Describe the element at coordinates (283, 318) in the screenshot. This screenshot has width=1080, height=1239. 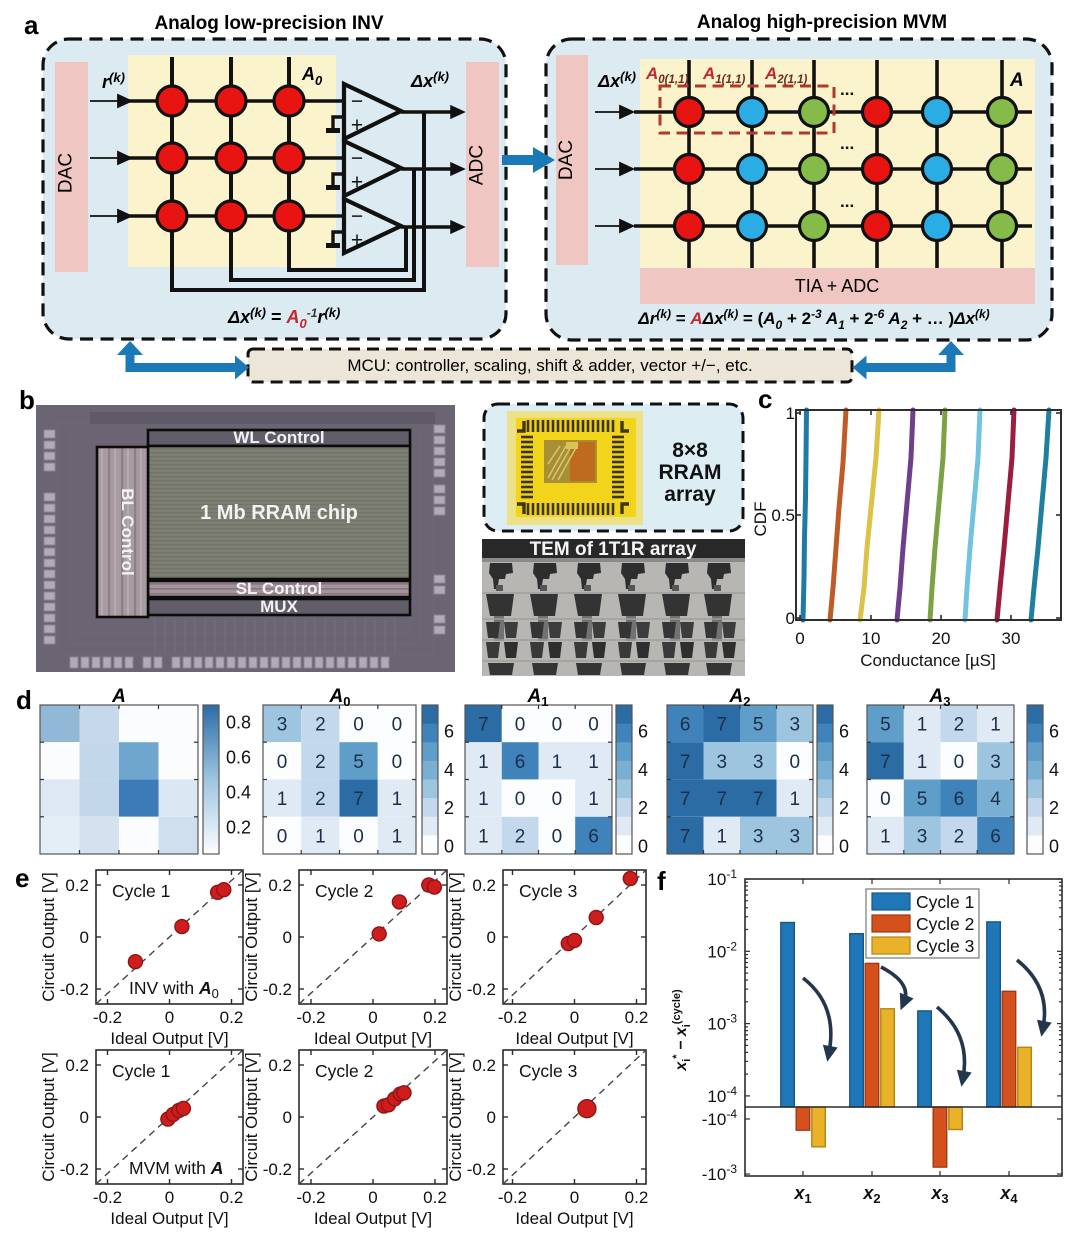
I see `svg-text: Δx(k) = A0-1r(k)` at that location.